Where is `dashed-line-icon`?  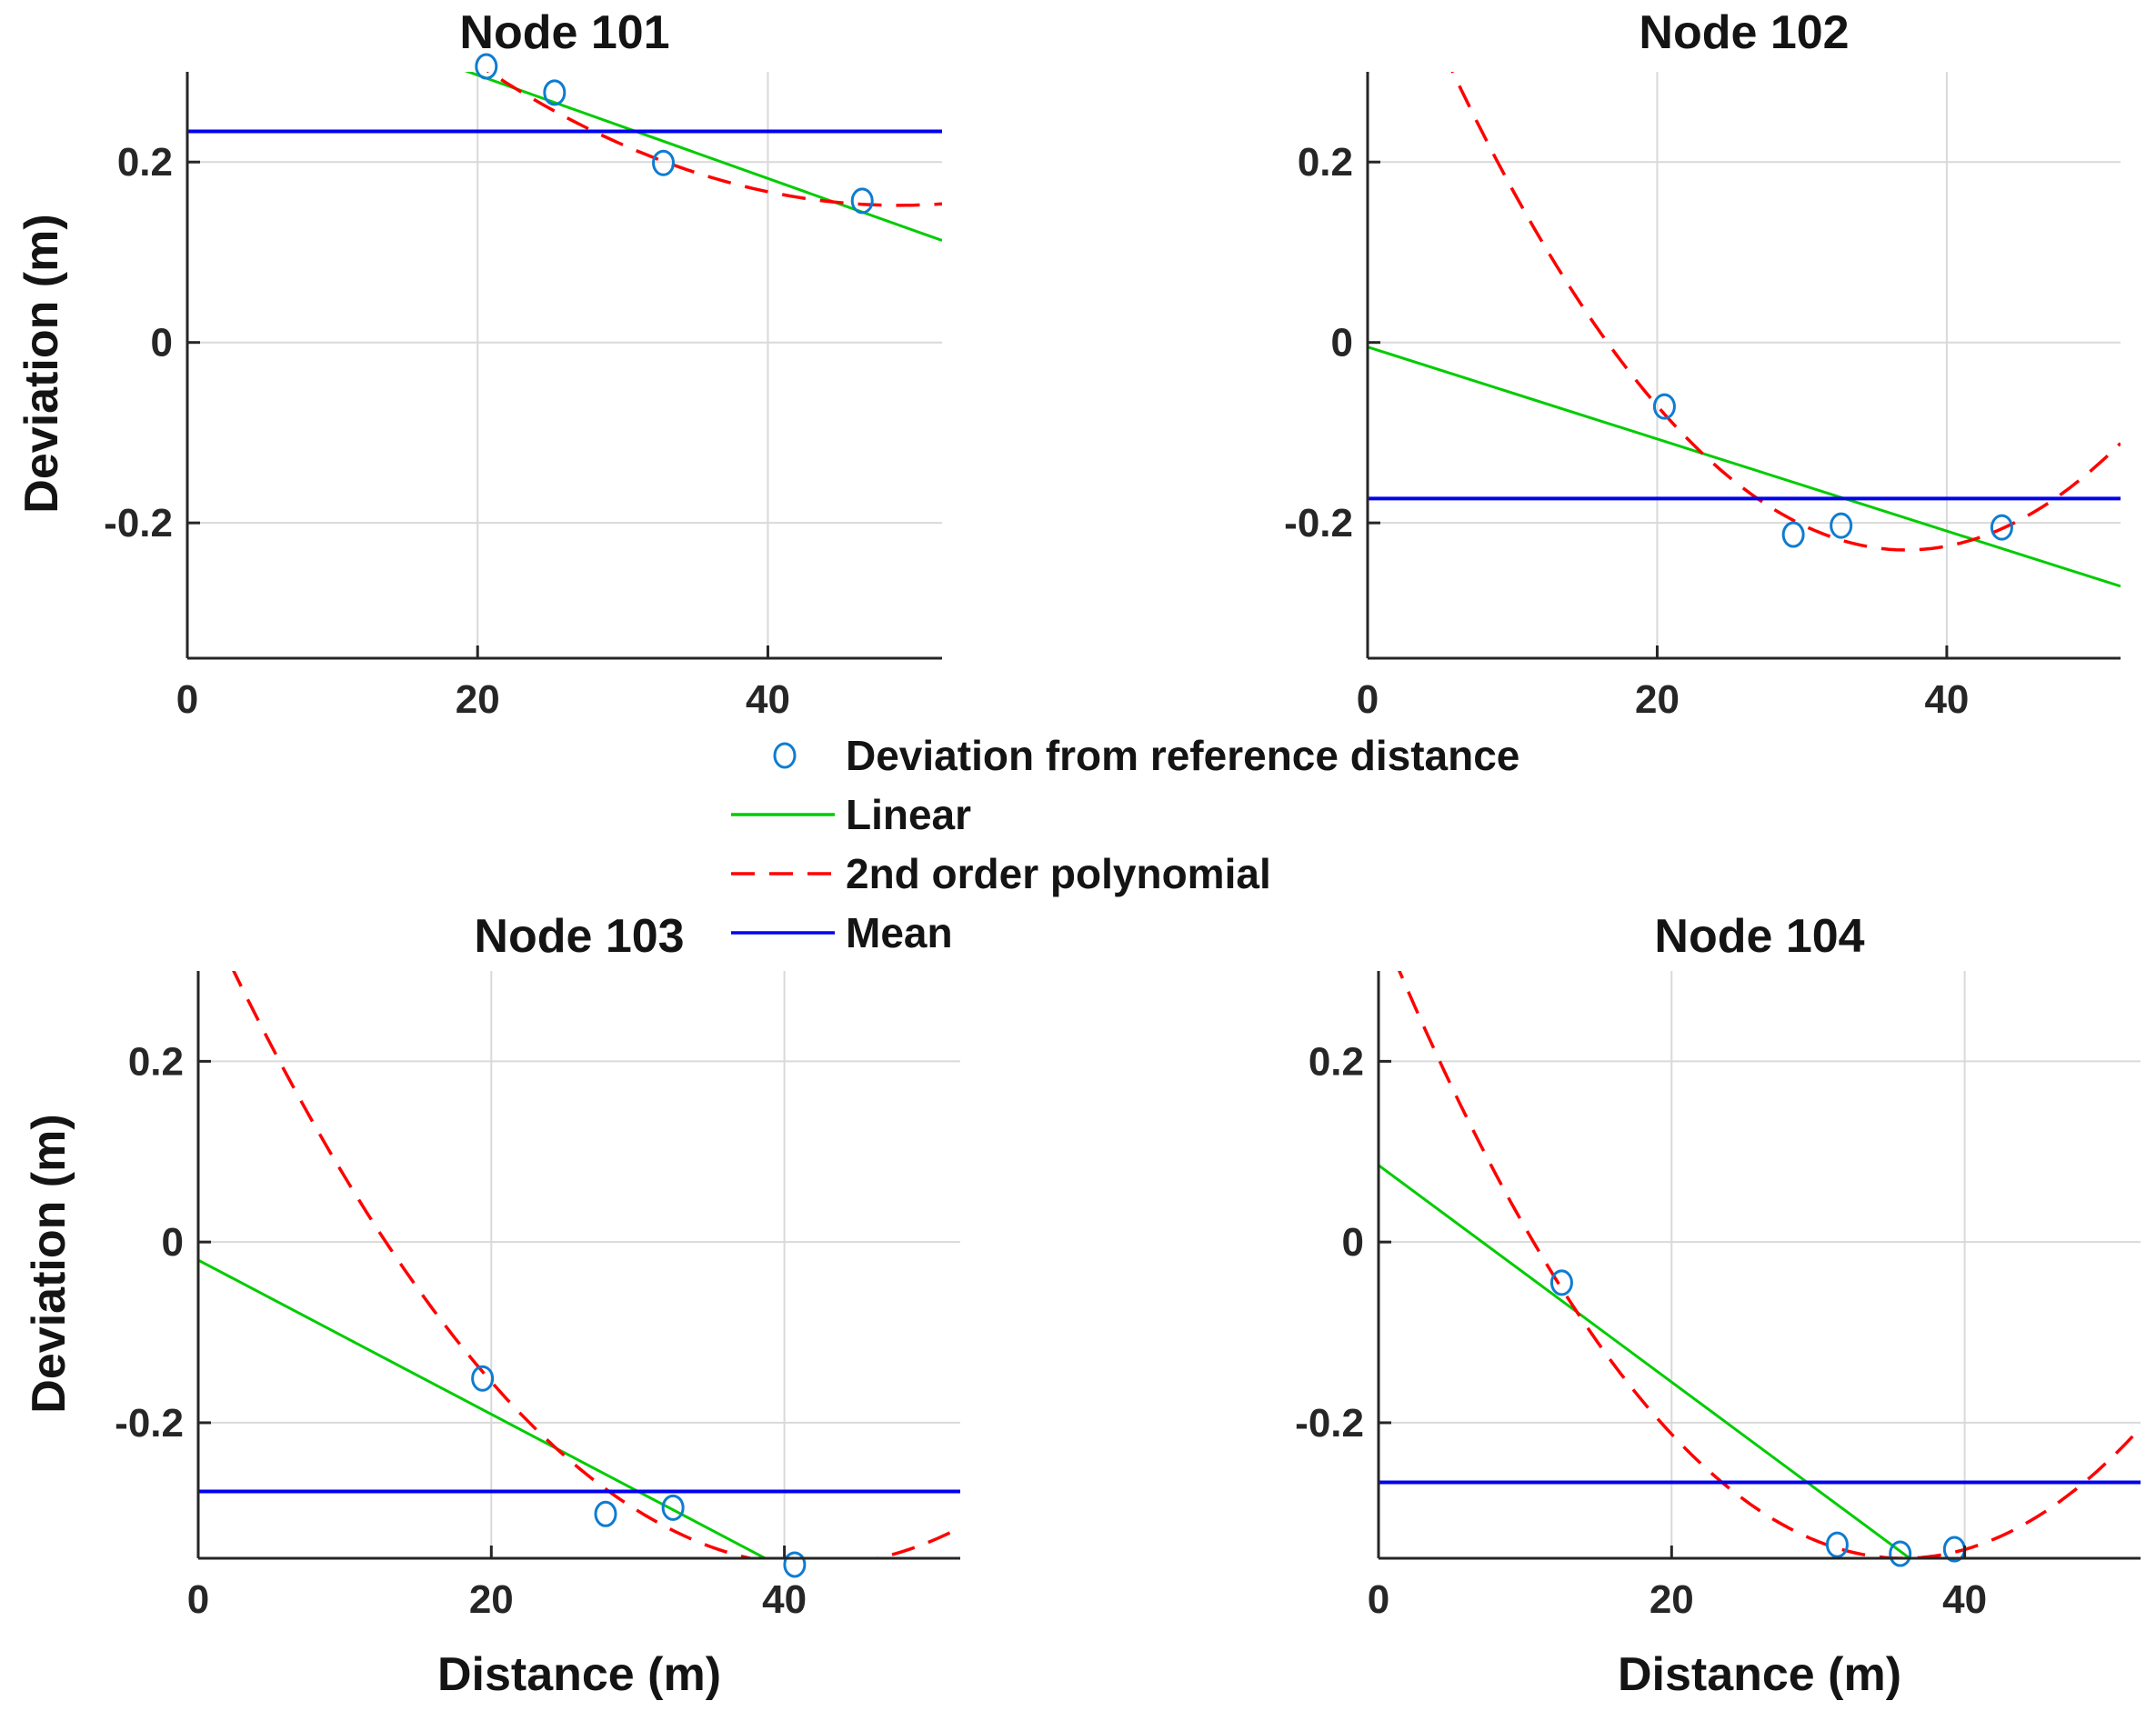 dashed-line-icon is located at coordinates (783, 873).